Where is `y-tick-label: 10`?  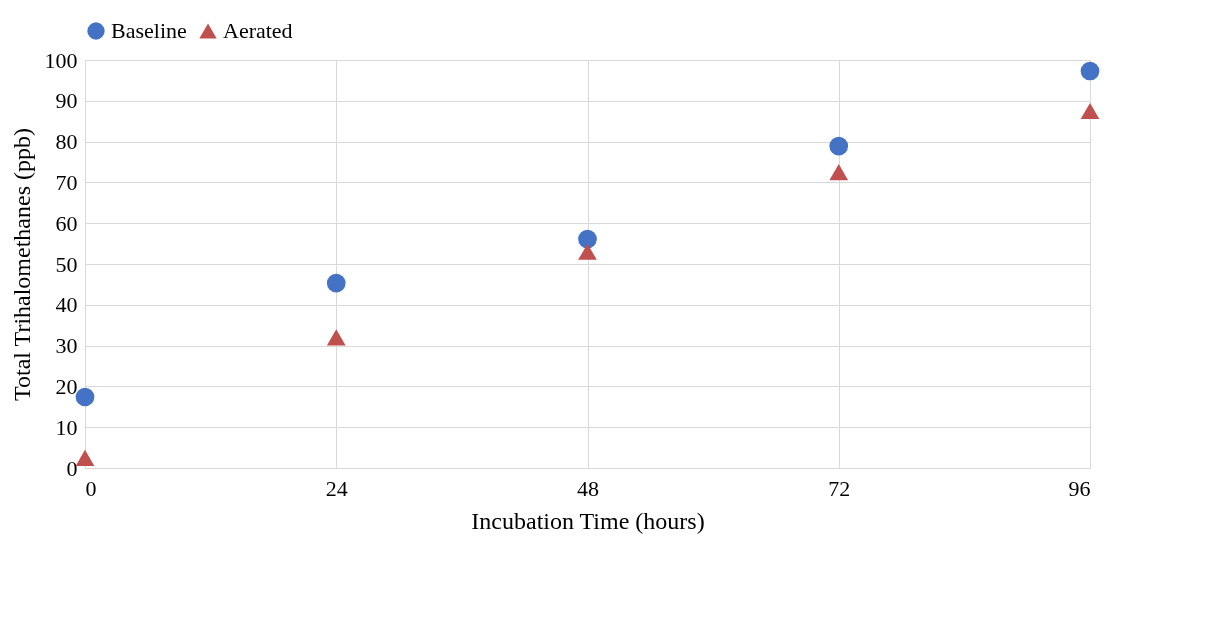
y-tick-label: 10 is located at coordinates (66, 427).